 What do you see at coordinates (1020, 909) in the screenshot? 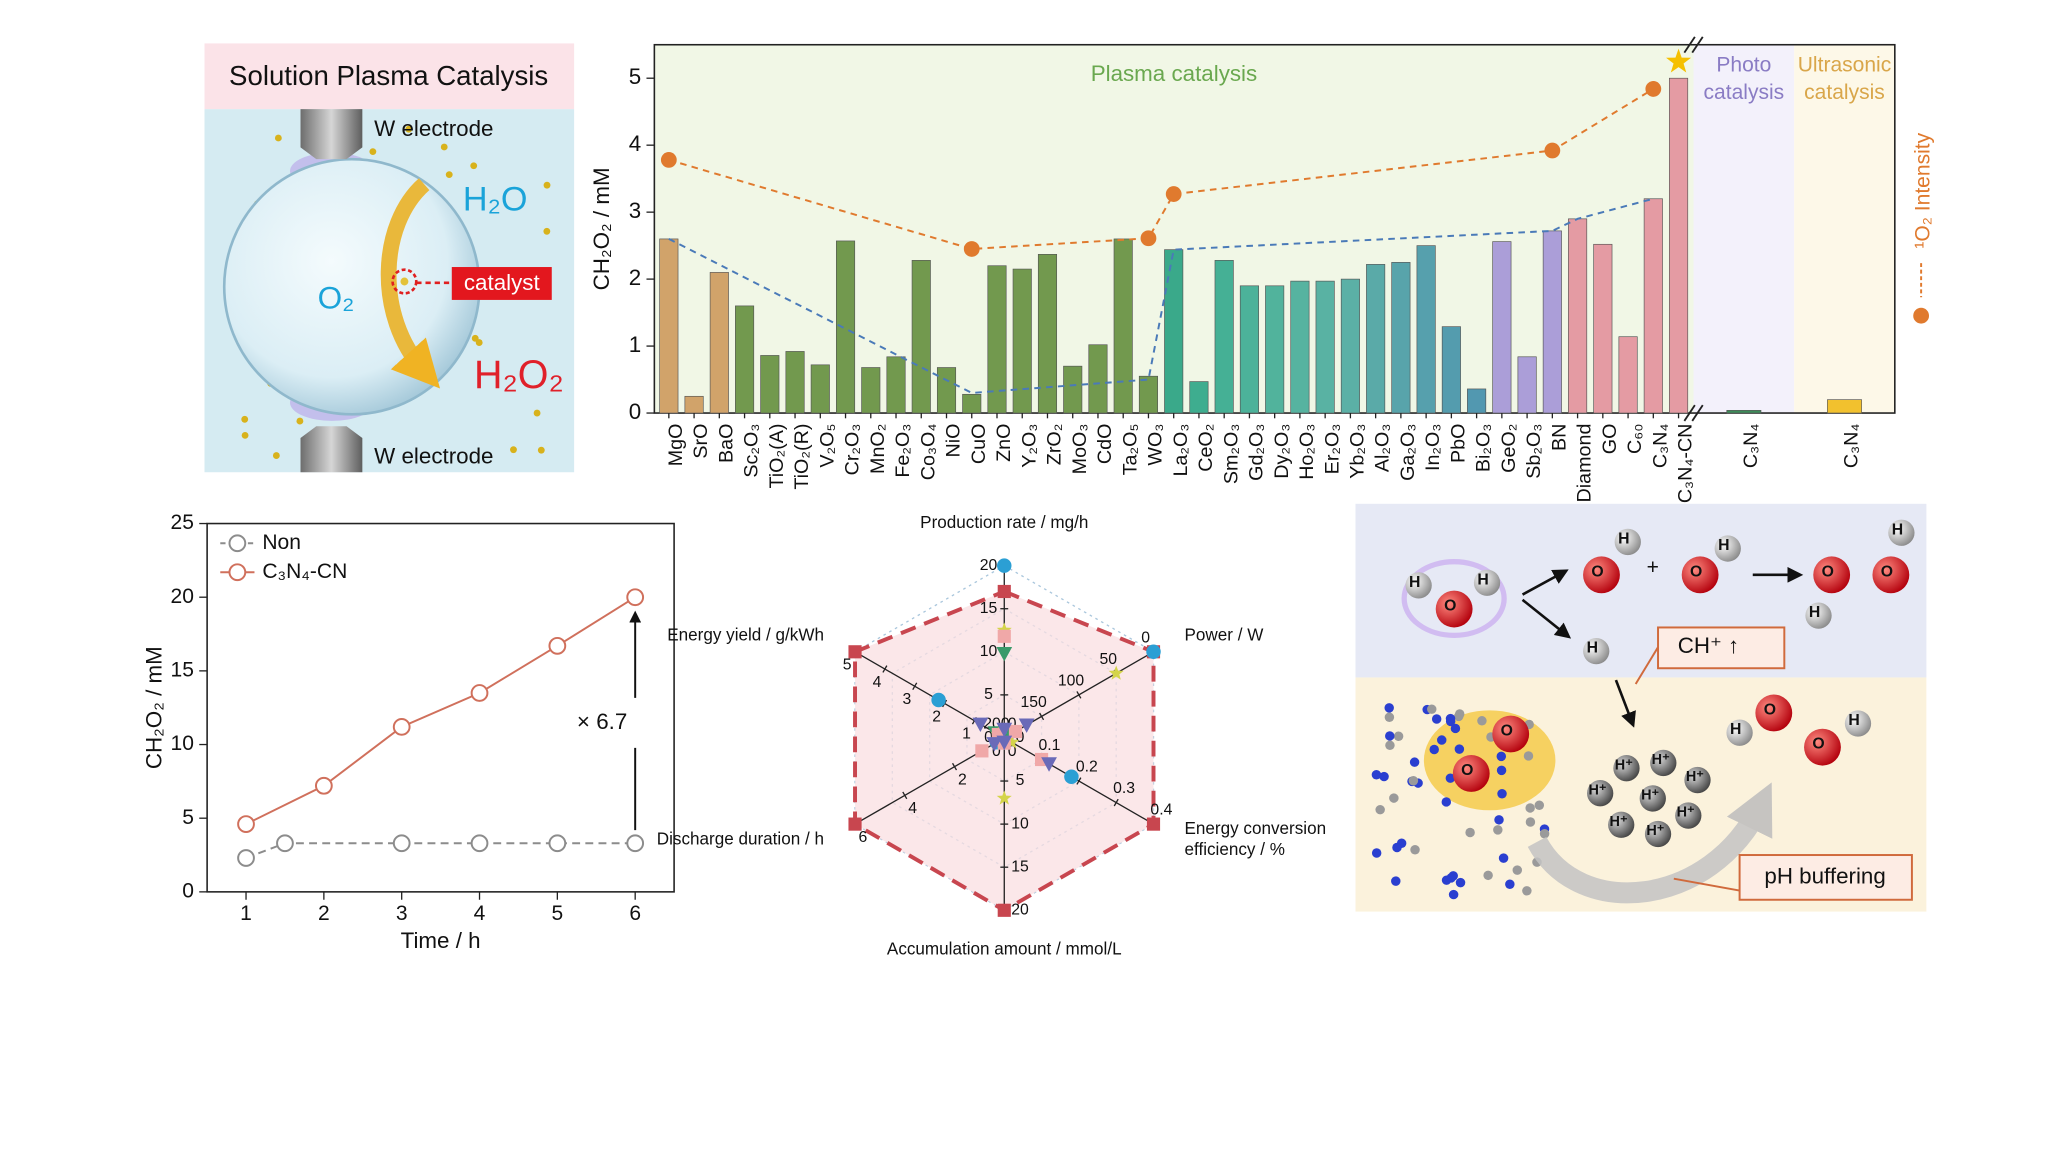
I see `radar-tick-label: 20` at bounding box center [1020, 909].